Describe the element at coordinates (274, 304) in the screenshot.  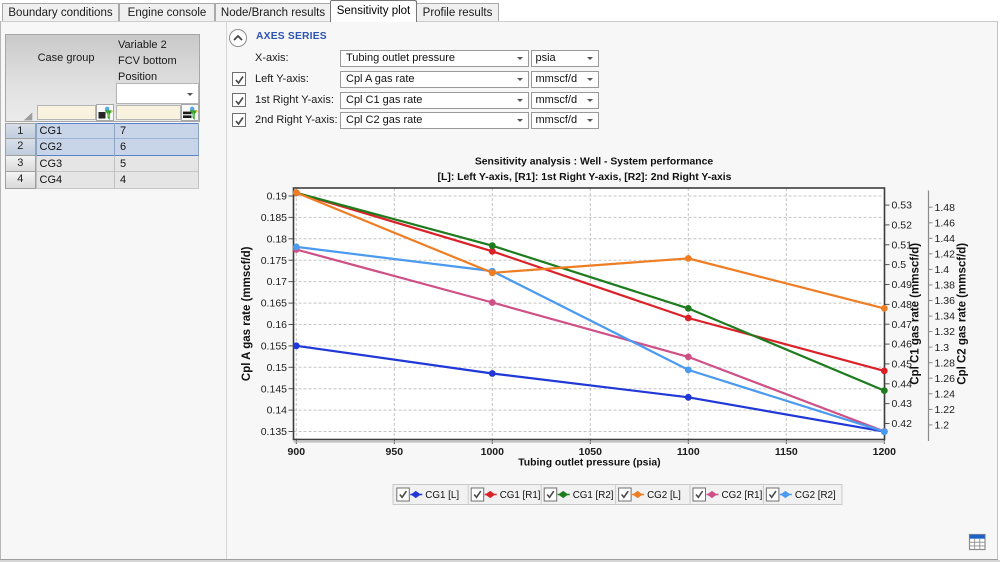
I see `svg-text: 0.165` at that location.